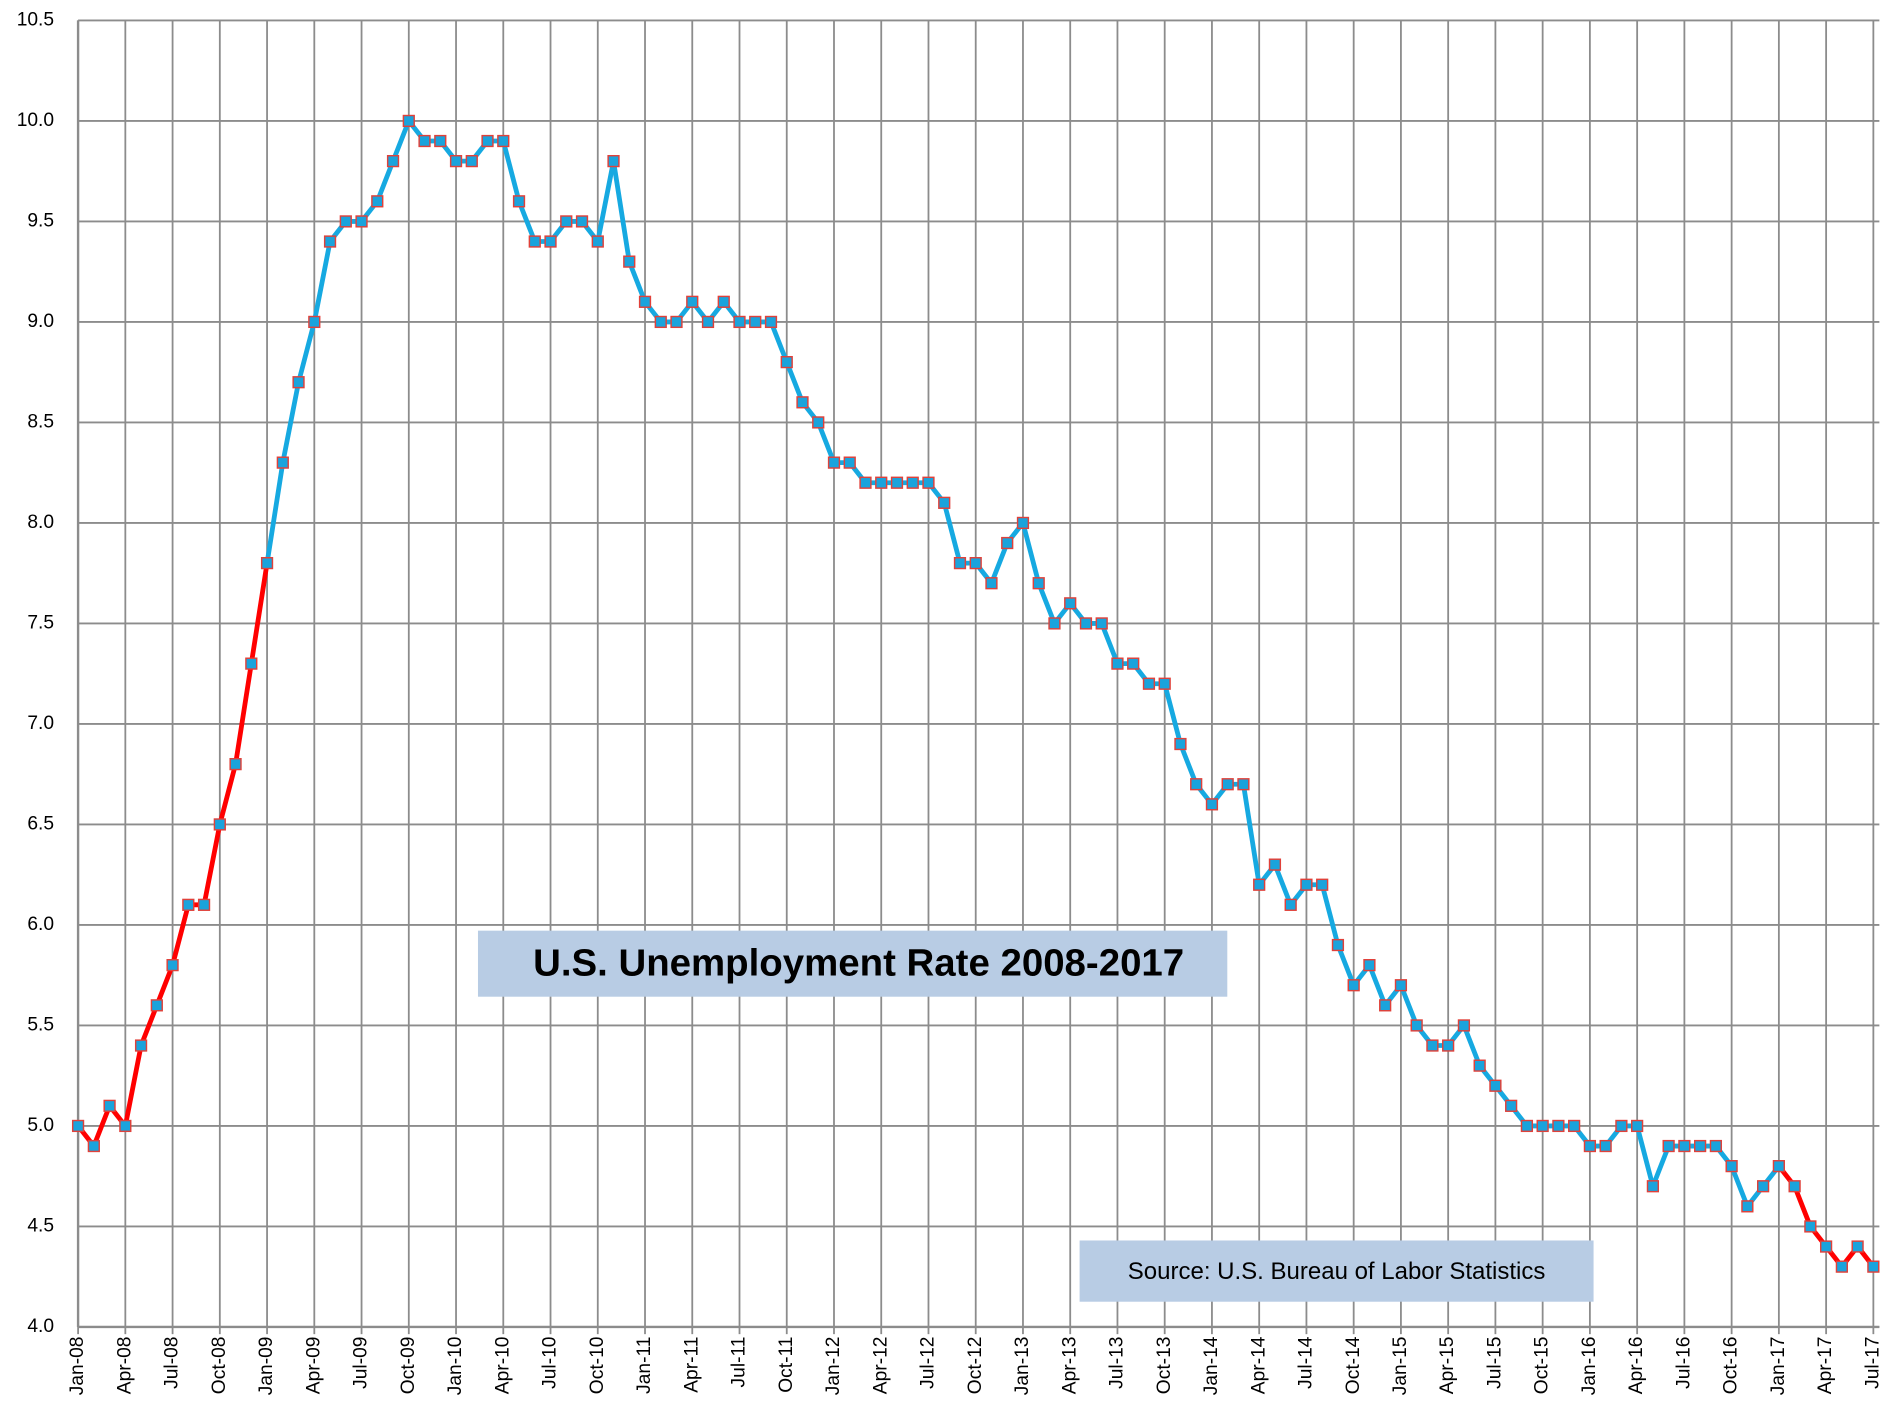 This screenshot has height=1411, width=1883. I want to click on x-tick-label: Jul-08, so click(172, 1363).